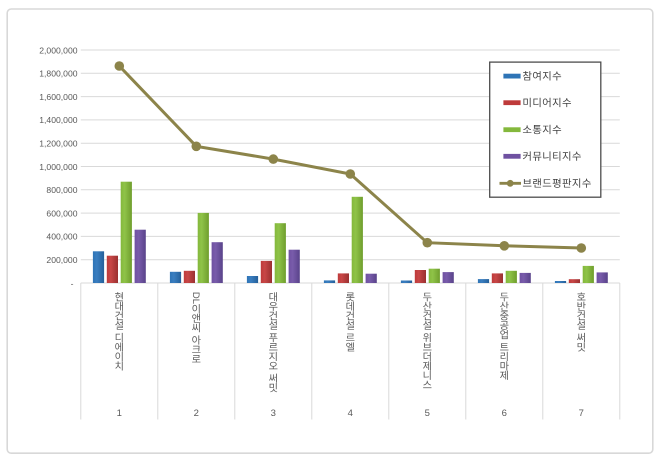 The width and height of the screenshot is (660, 462). I want to click on svg-text: 7, so click(581, 413).